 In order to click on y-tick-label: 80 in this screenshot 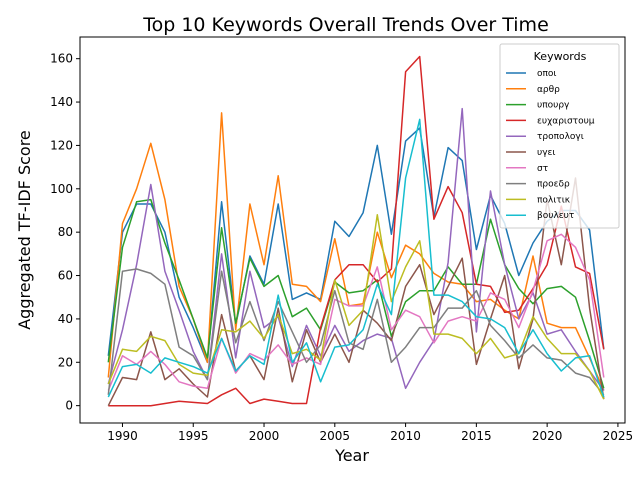, I will do `click(65, 232)`.